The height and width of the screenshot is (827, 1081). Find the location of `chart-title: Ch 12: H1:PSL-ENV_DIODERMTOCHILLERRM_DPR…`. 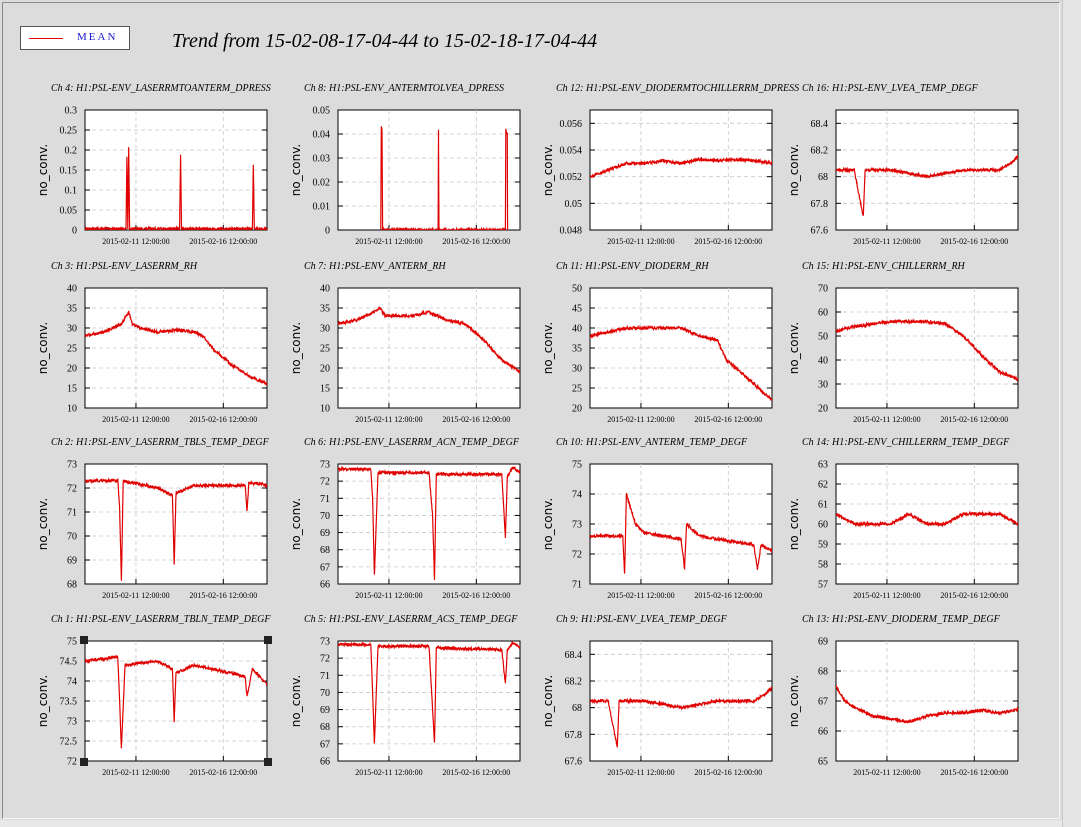

chart-title: Ch 12: H1:PSL-ENV_DIODERMTOCHILLERRM_DPR… is located at coordinates (677, 88).